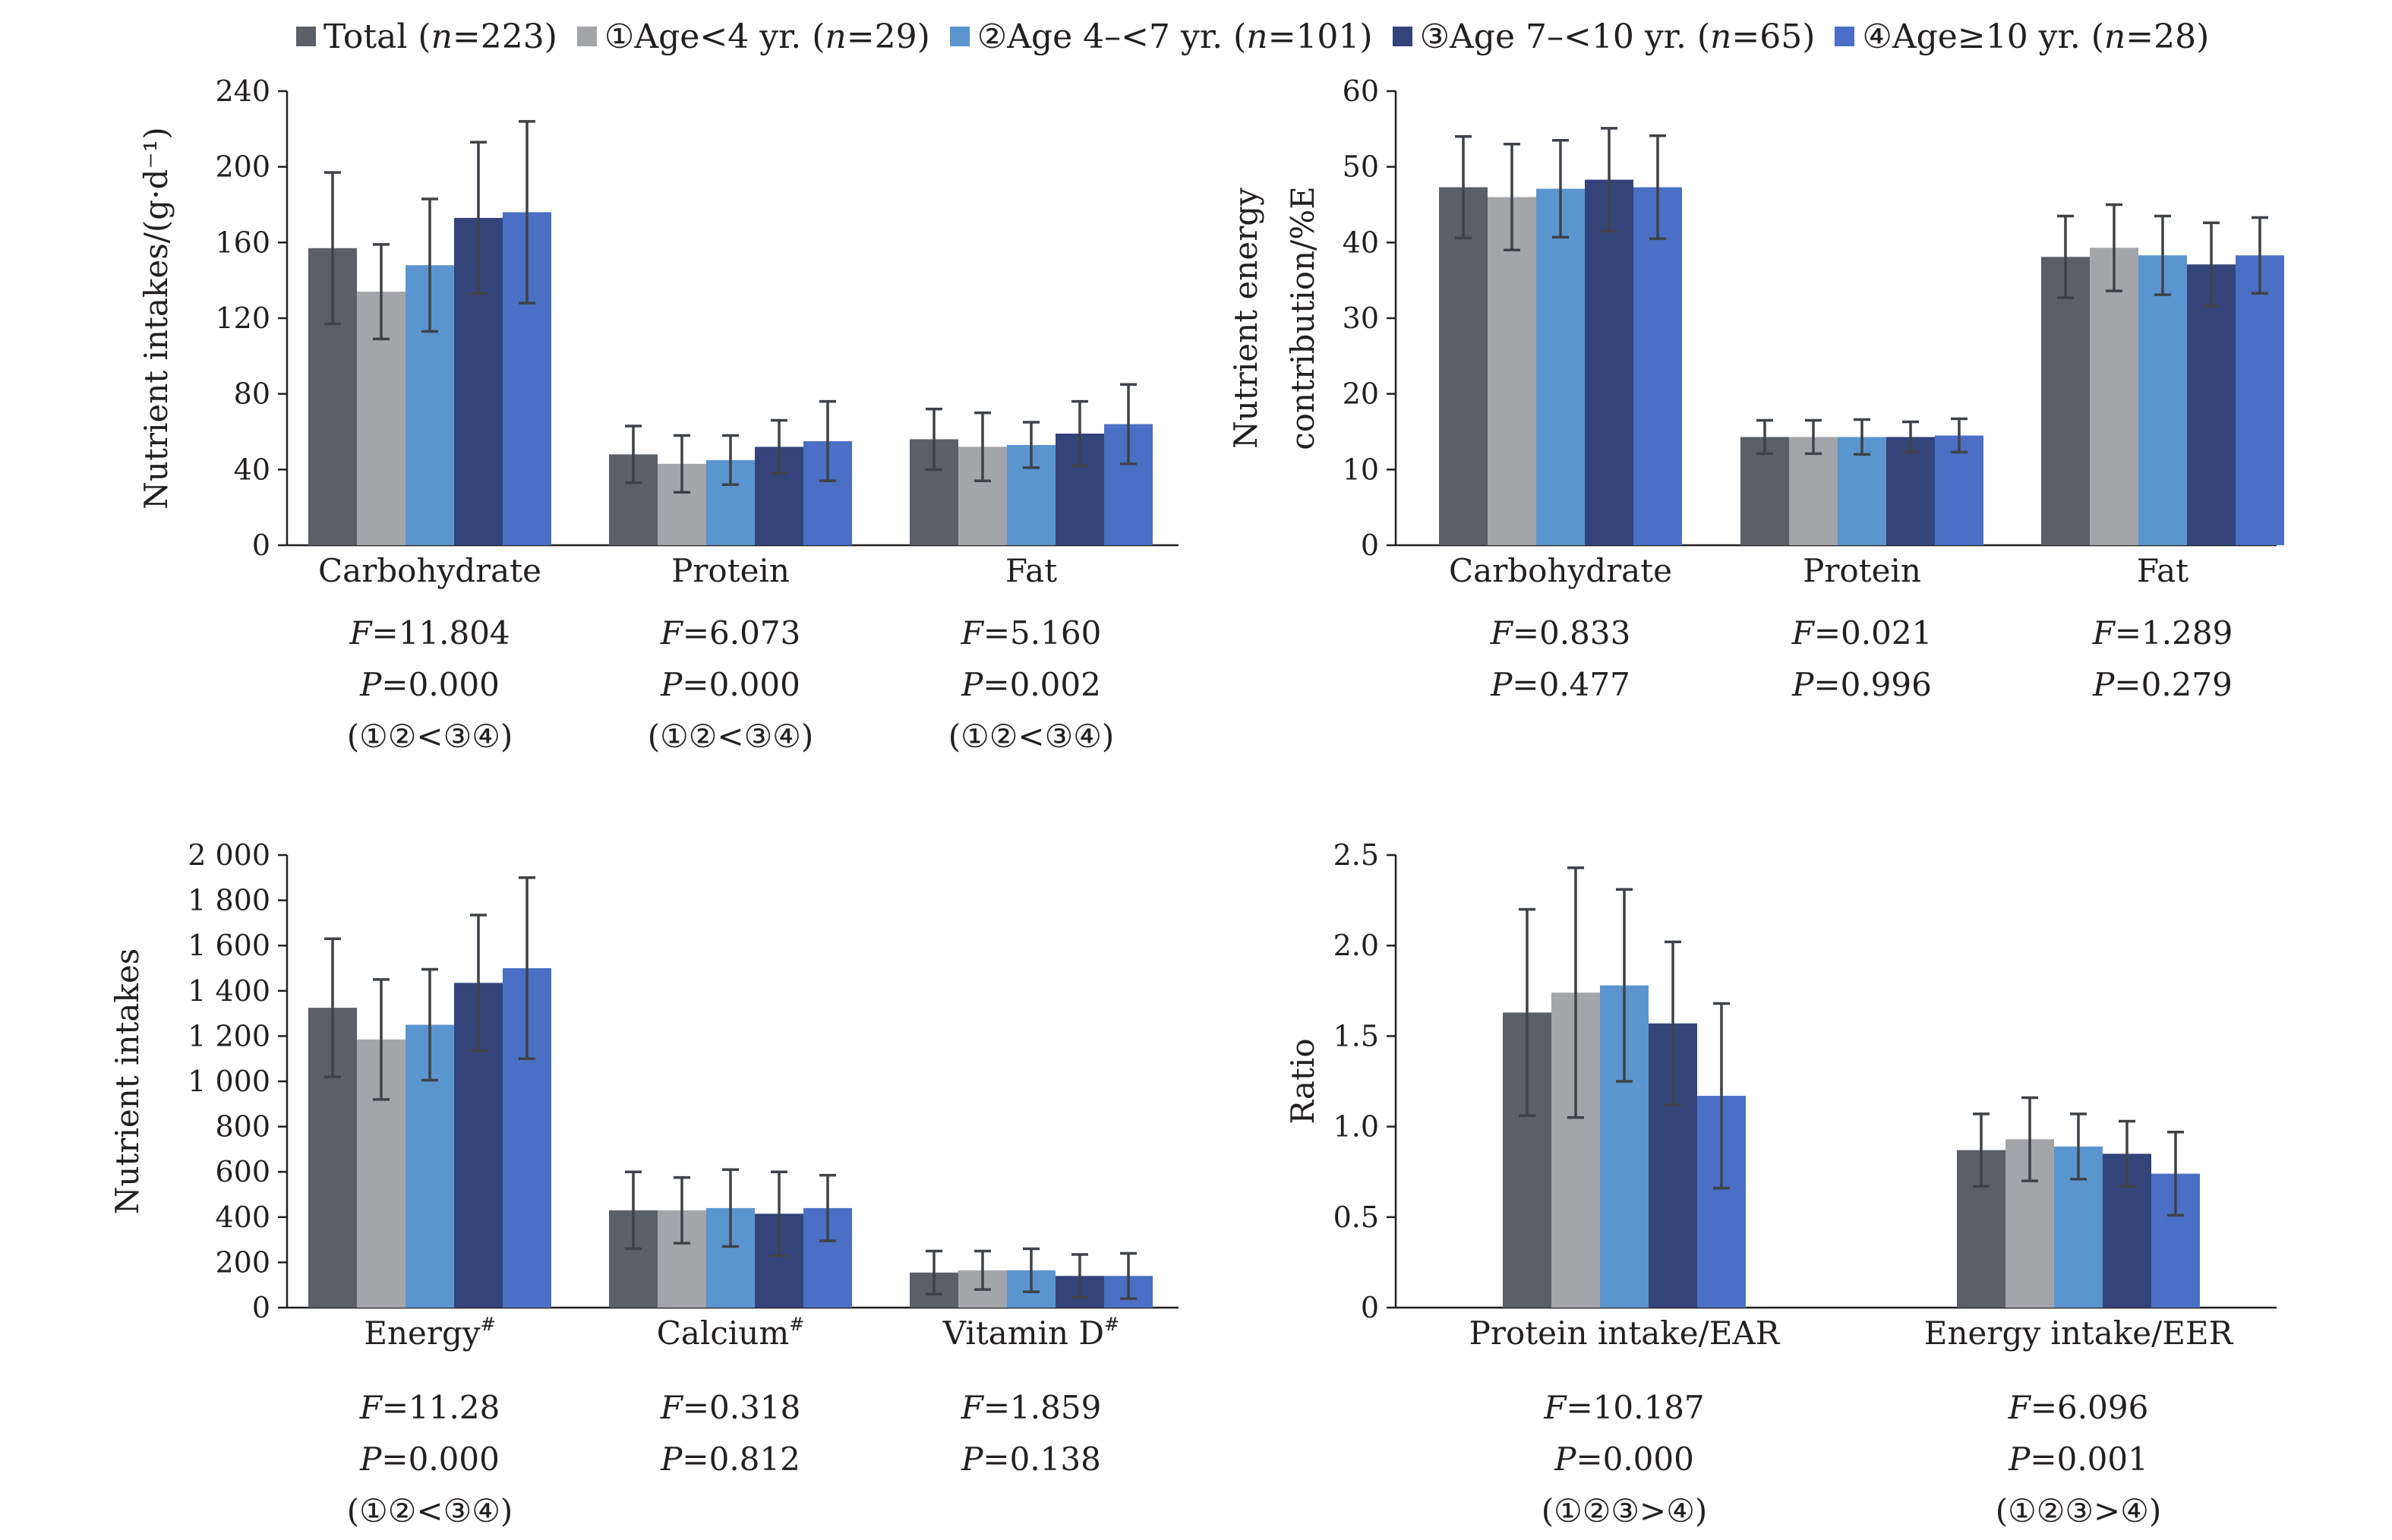 The image size is (2392, 1540). I want to click on y-tick-label: 1 600, so click(229, 946).